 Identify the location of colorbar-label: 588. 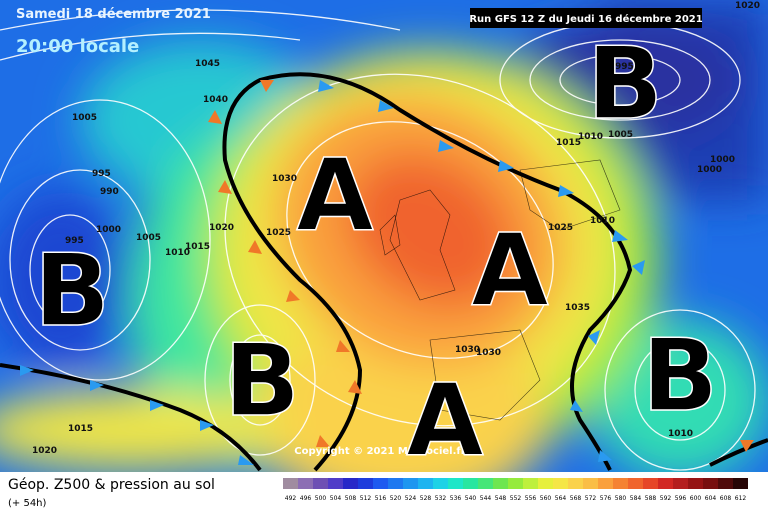
(651, 498).